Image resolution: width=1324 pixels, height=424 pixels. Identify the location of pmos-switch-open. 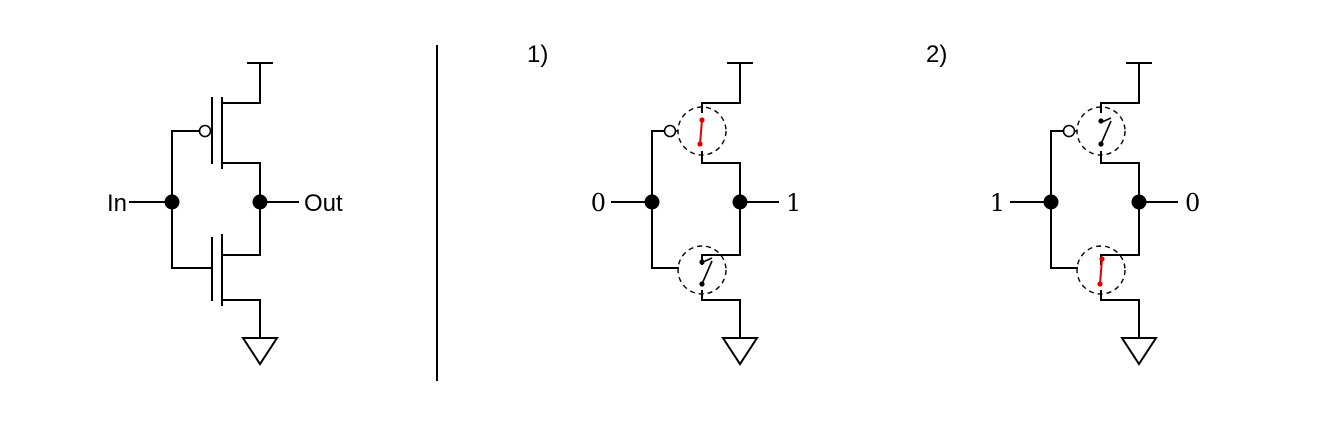
(1106, 132).